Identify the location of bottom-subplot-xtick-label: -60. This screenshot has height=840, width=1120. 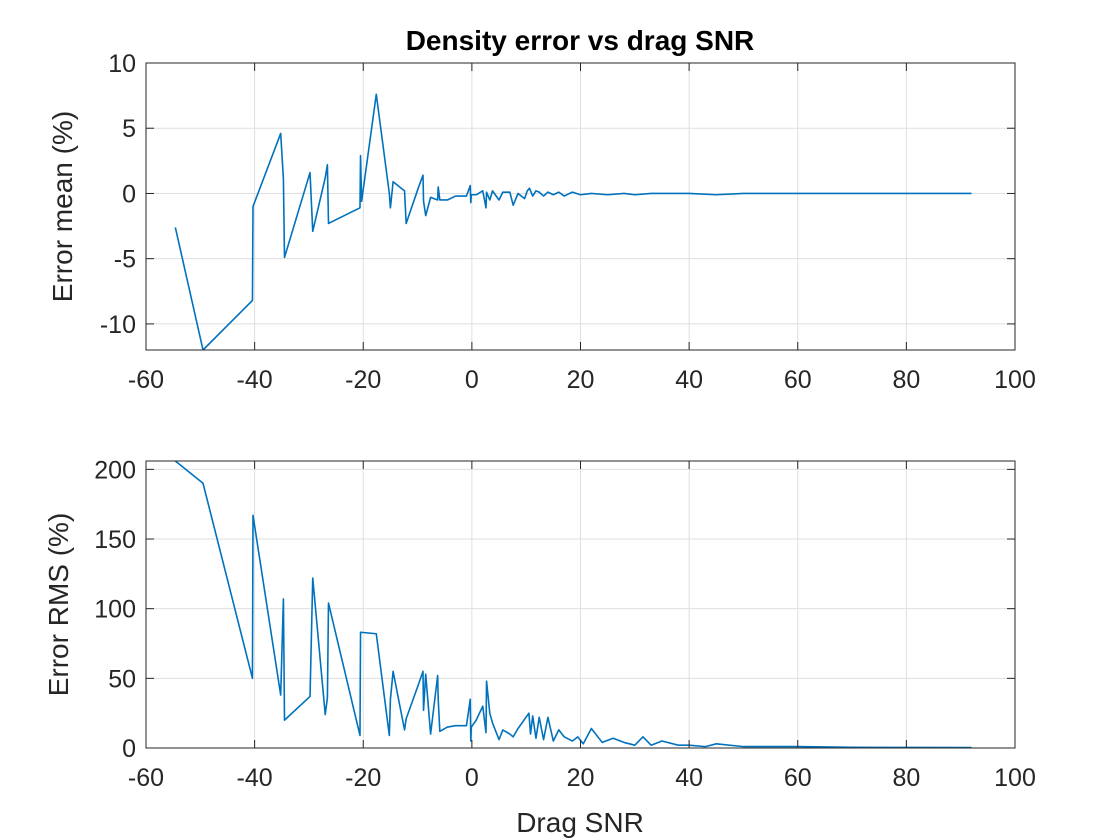
(146, 778).